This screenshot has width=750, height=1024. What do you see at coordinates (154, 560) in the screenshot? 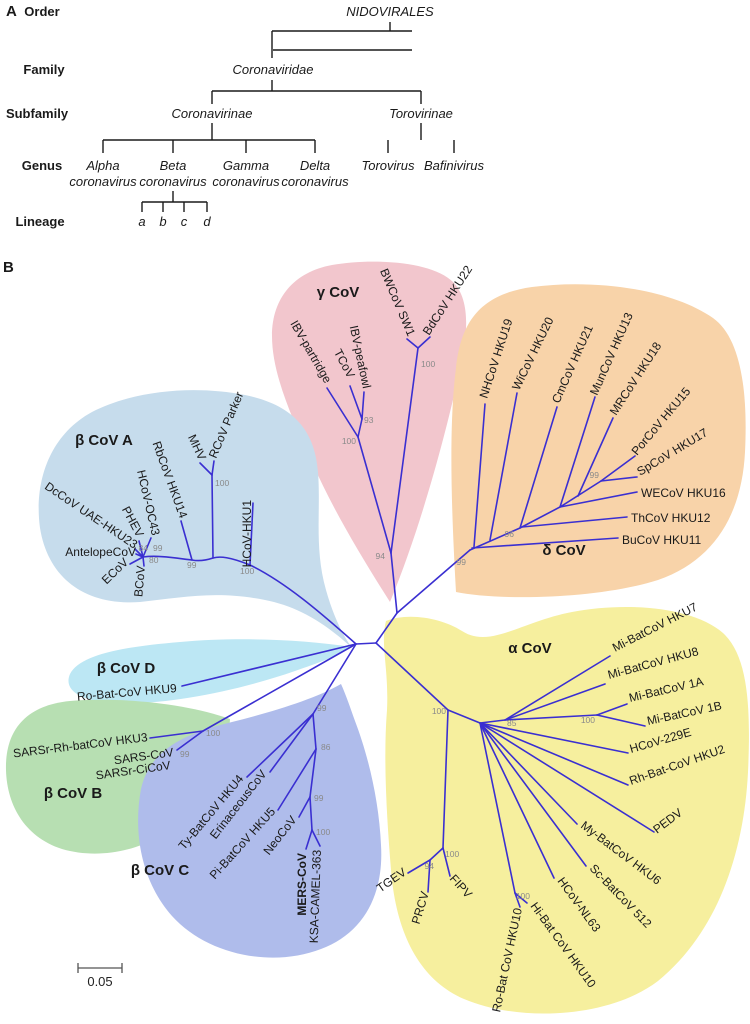
I see `bootstrap-value: 80` at bounding box center [154, 560].